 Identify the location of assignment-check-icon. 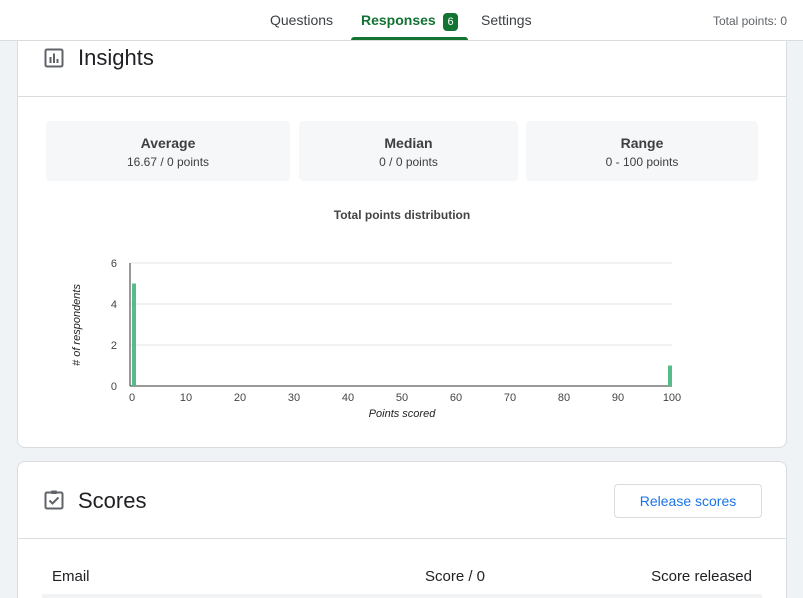
(54, 500).